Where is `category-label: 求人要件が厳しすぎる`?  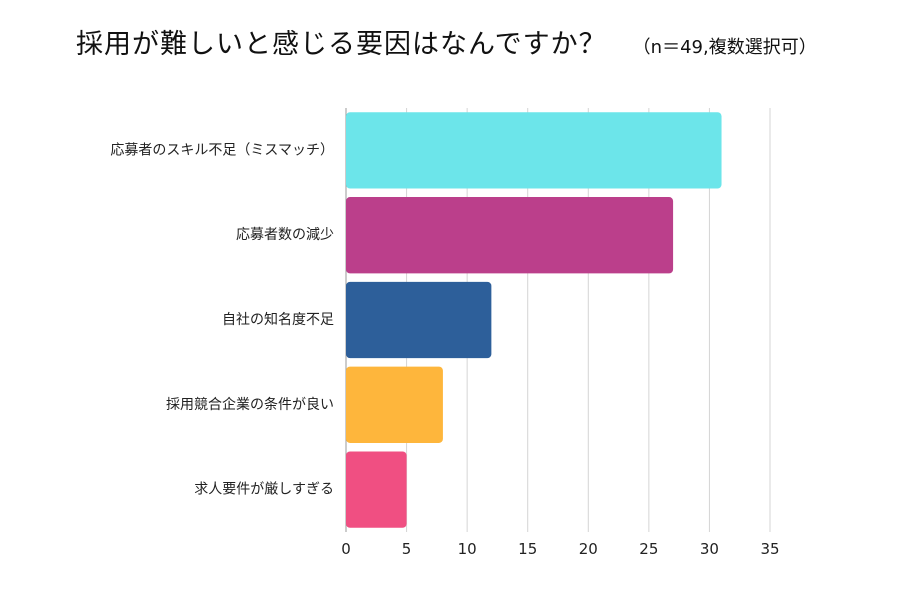 category-label: 求人要件が厳しすぎる is located at coordinates (264, 490).